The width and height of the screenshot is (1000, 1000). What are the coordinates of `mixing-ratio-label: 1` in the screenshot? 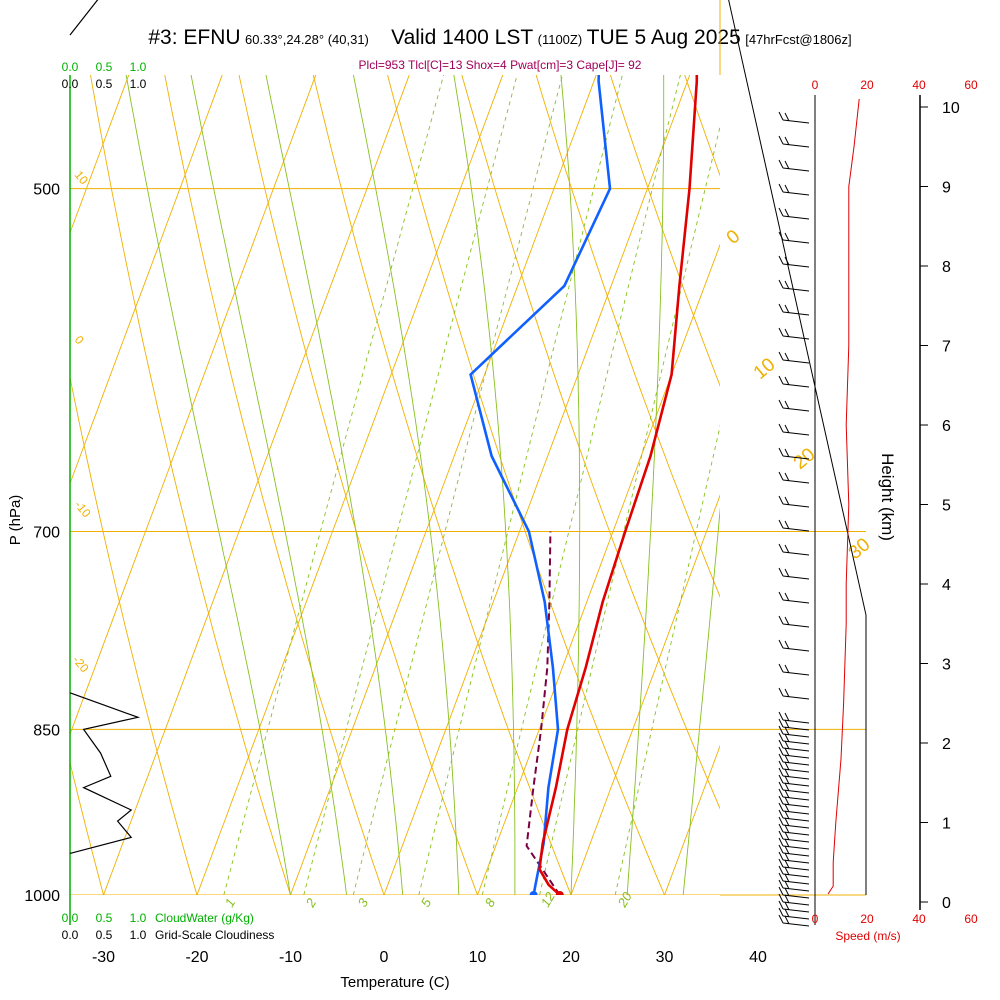 It's located at (230, 903).